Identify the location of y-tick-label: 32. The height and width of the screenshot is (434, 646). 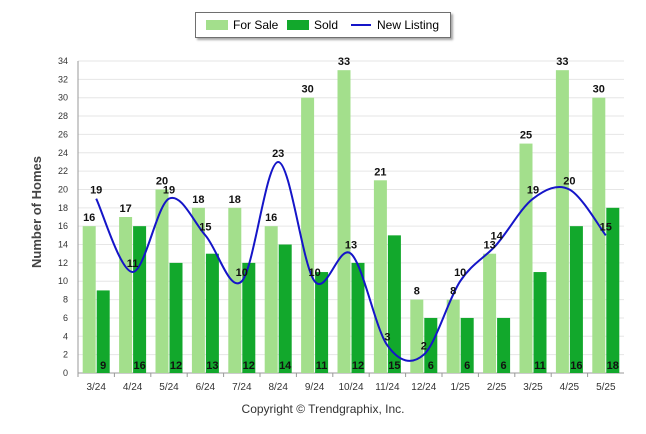
(63, 79).